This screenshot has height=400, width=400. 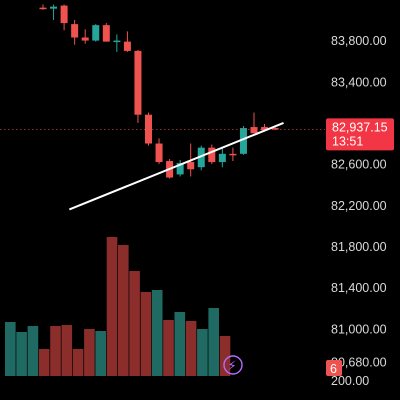 What do you see at coordinates (359, 247) in the screenshot?
I see `price-tick-label: 81,800.00` at bounding box center [359, 247].